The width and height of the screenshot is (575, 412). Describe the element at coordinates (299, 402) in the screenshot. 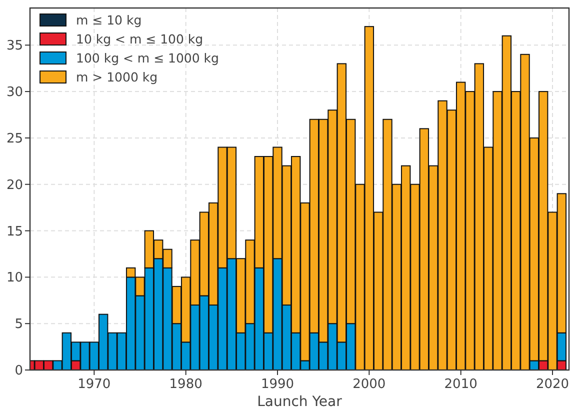

I see `x-axis-title: Launch Year` at that location.